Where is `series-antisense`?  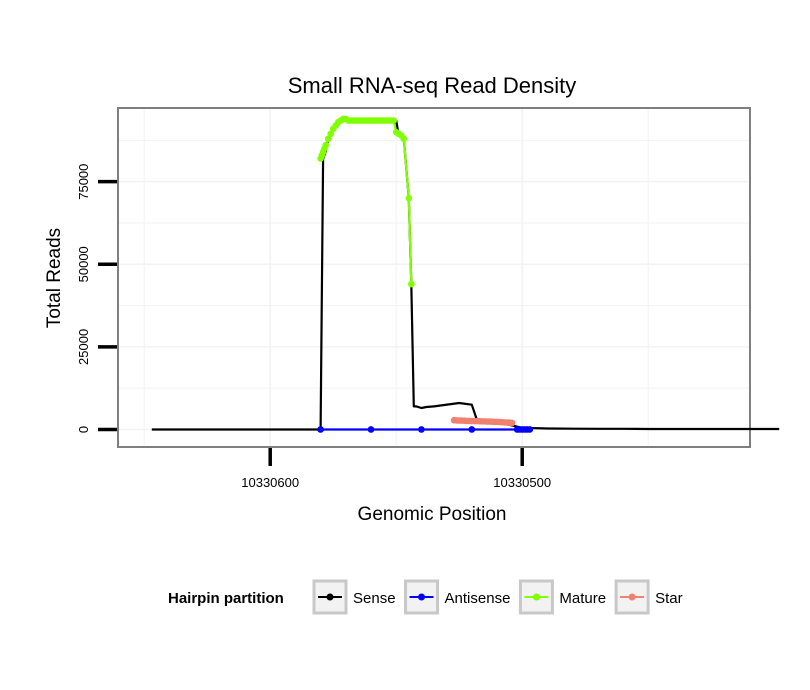
series-antisense is located at coordinates (425, 429).